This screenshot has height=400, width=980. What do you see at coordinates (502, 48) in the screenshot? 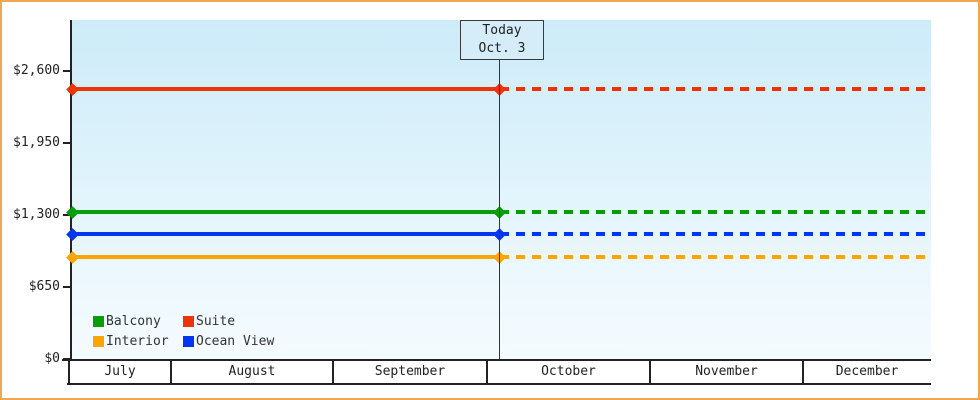
I see `today-marker-date: Oct. 3` at bounding box center [502, 48].